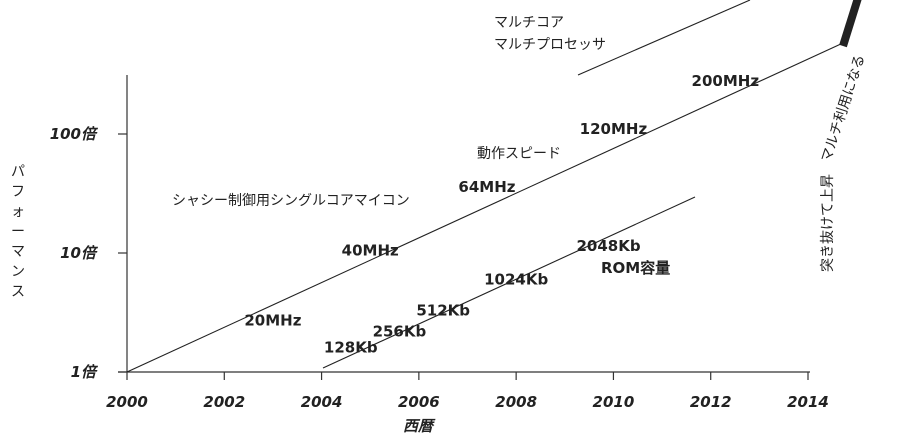  Describe the element at coordinates (291, 201) in the screenshot. I see `single-core-label: シャシー制御用シングルコアマイコン` at that location.